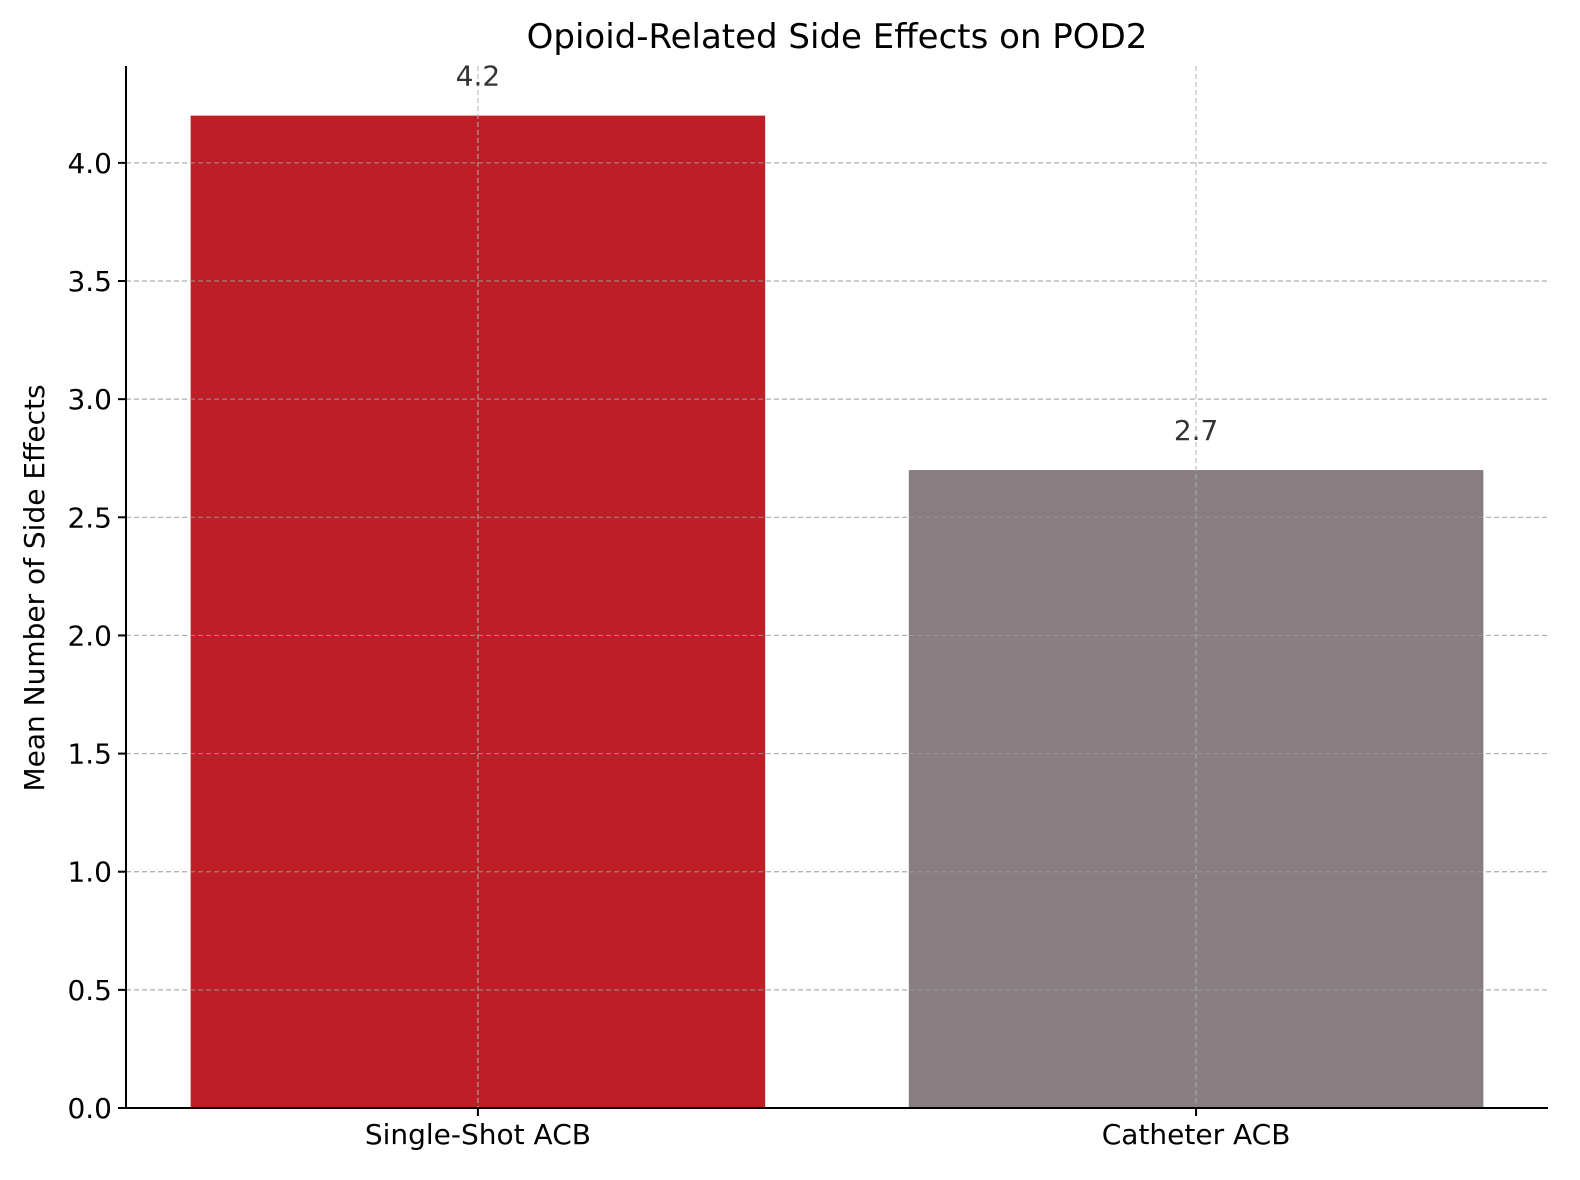  I want to click on y-tick-label: 3.0, so click(89, 399).